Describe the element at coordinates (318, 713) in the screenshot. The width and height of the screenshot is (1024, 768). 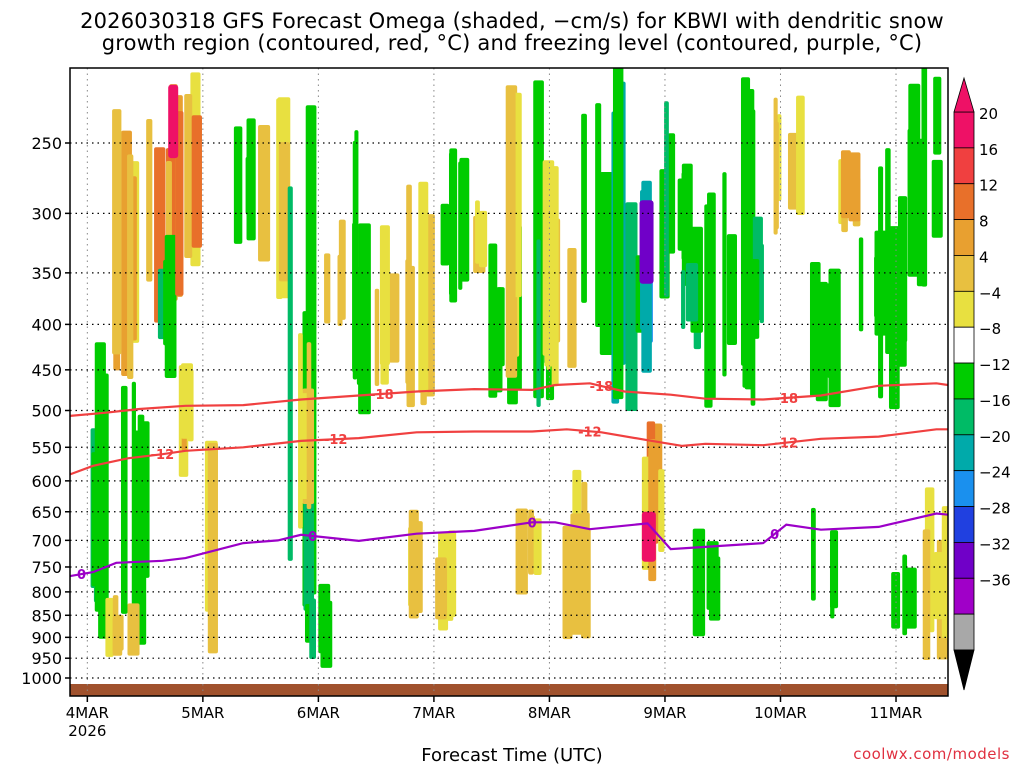
I see `x-tick-label: 6MAR` at that location.